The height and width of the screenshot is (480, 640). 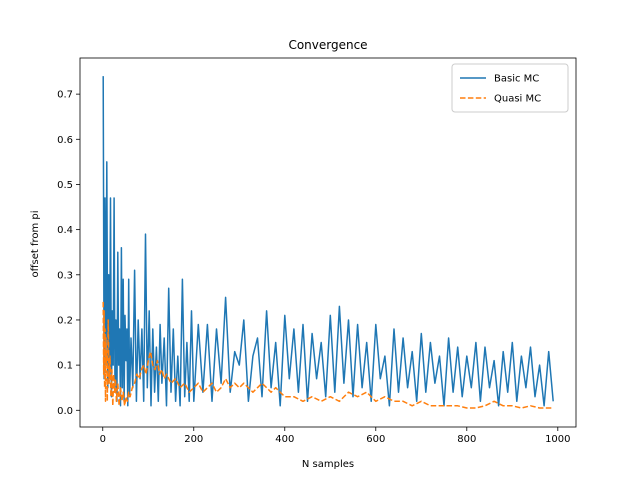 What do you see at coordinates (65, 411) in the screenshot?
I see `y-tick-label: 0.0` at bounding box center [65, 411].